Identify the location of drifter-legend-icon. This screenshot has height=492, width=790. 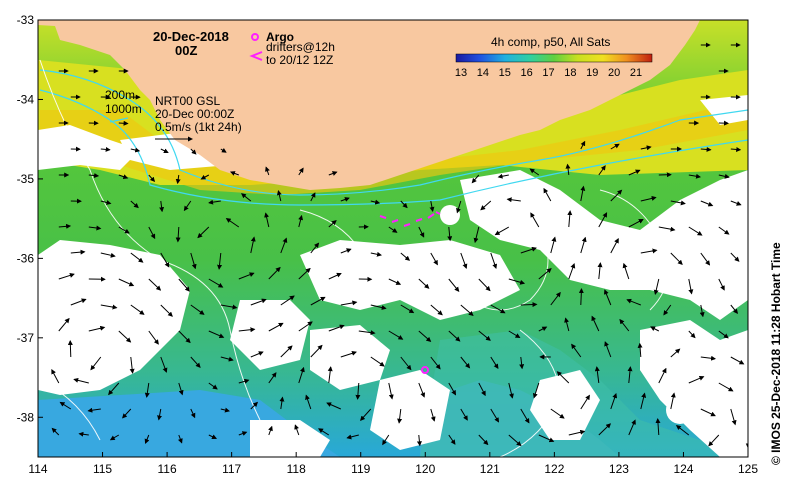
(256, 56).